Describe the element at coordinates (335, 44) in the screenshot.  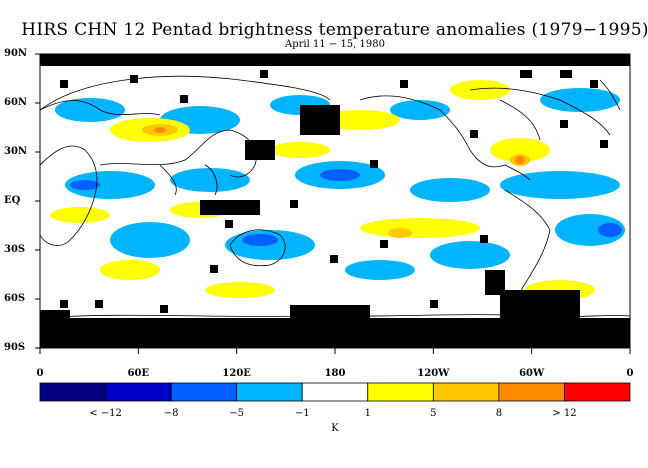
I see `map-subtitle: April 11 − 15, 1980` at that location.